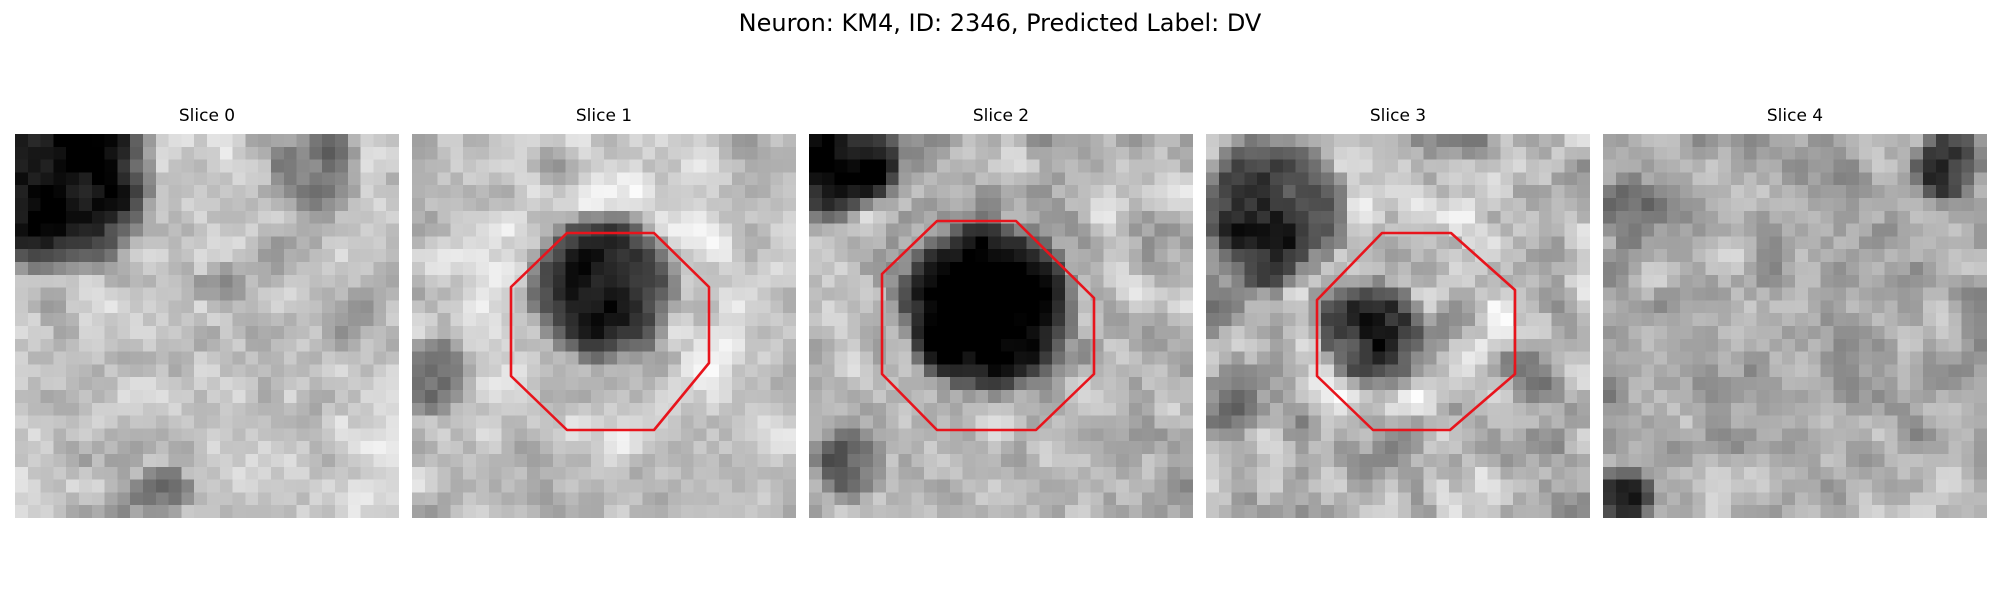  I want to click on slice-panel-4: Slice 4, so click(1795, 312).